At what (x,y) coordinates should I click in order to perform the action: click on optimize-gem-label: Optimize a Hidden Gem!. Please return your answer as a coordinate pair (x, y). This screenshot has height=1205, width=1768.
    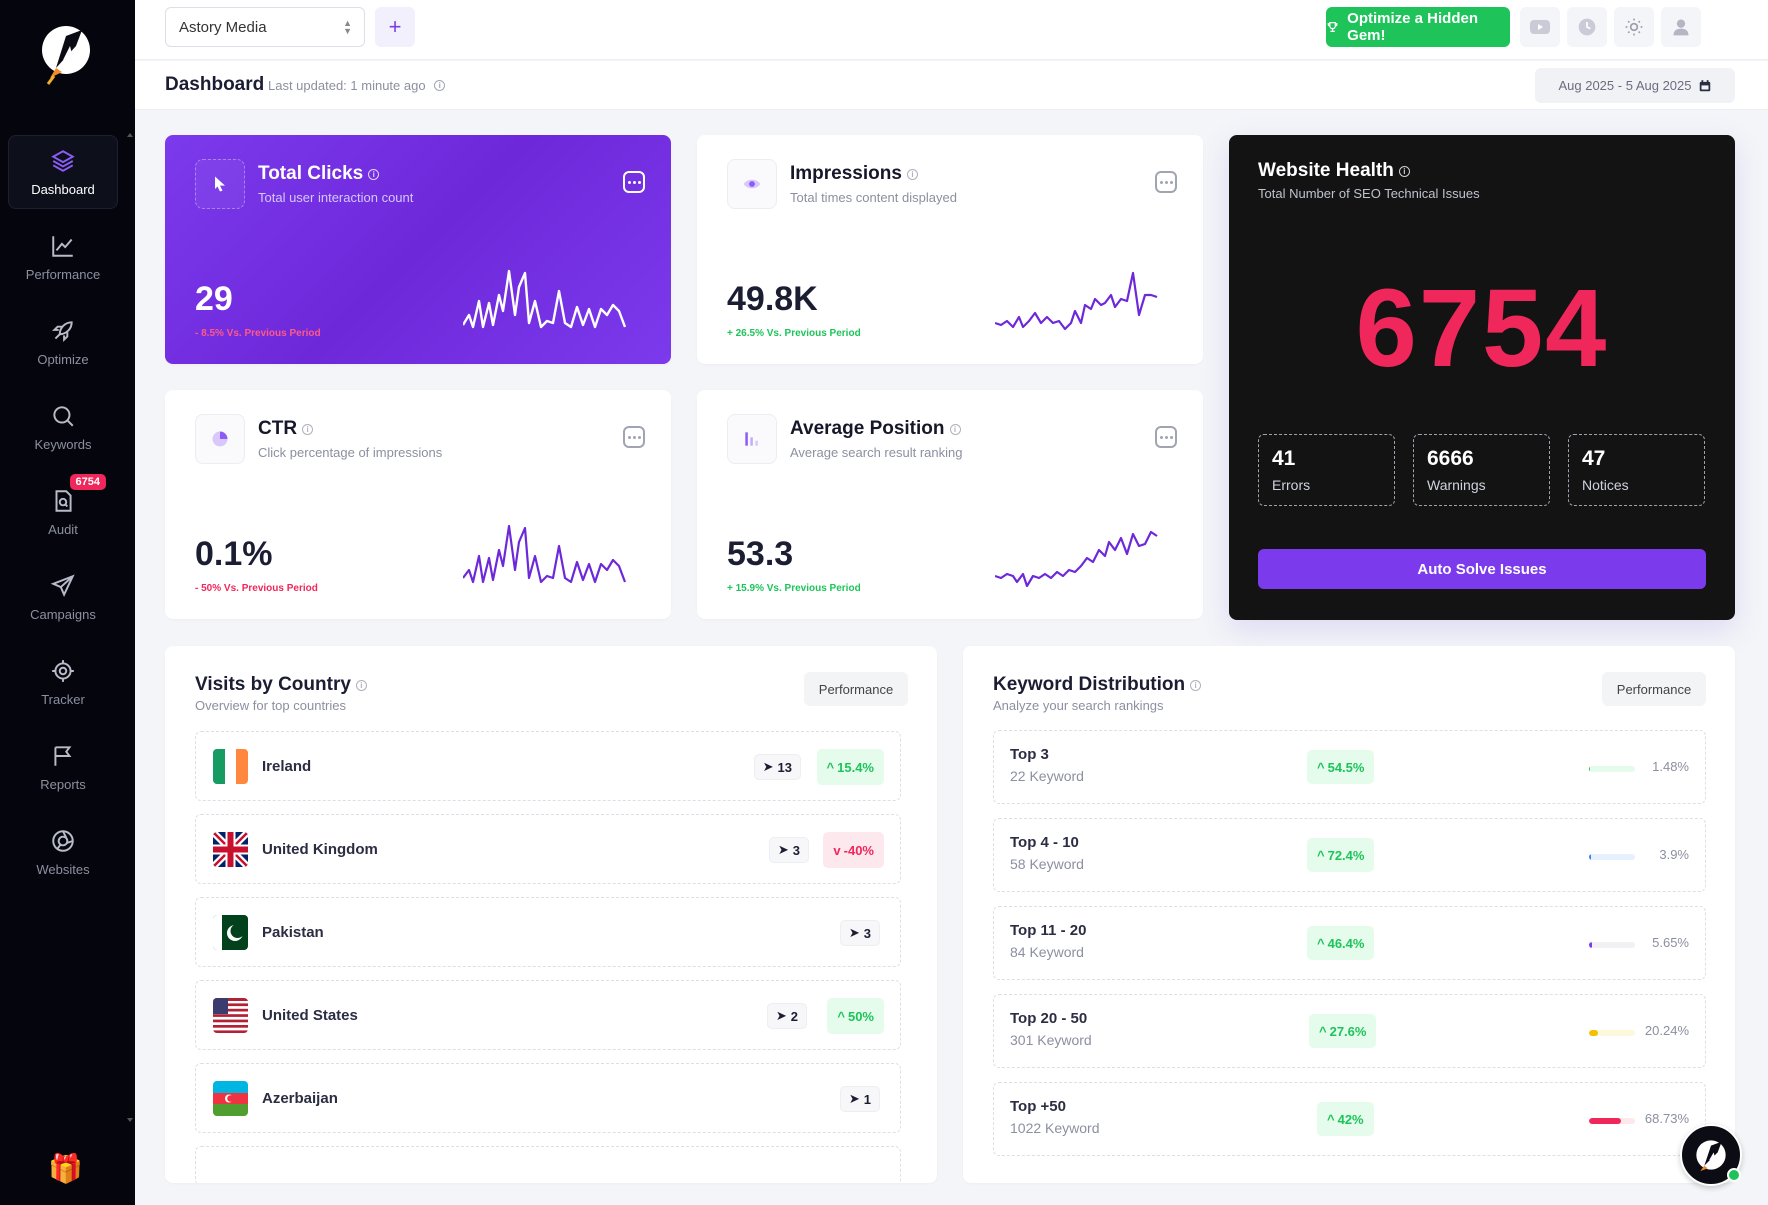
    Looking at the image, I should click on (1413, 27).